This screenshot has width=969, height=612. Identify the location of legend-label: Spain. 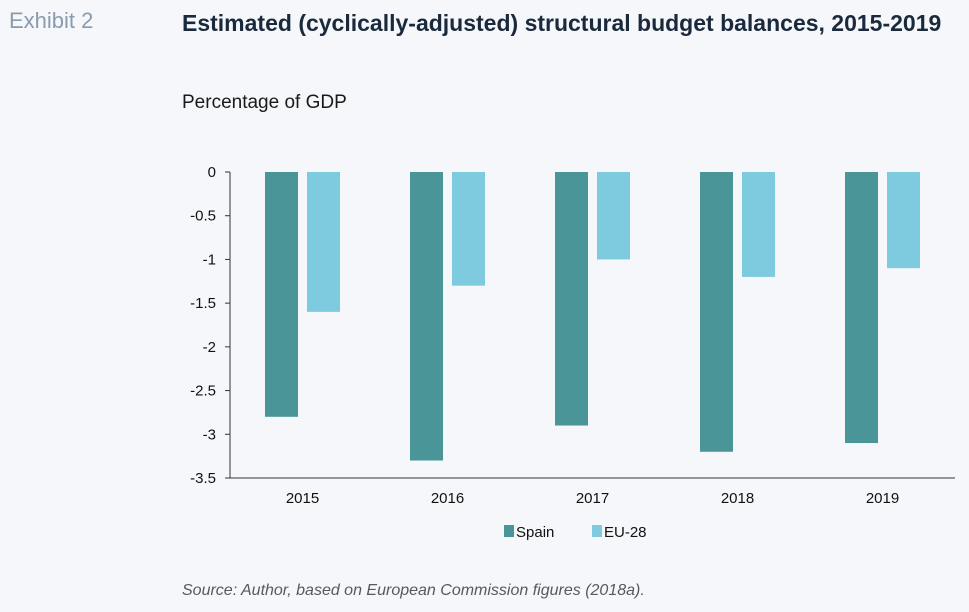
(535, 532).